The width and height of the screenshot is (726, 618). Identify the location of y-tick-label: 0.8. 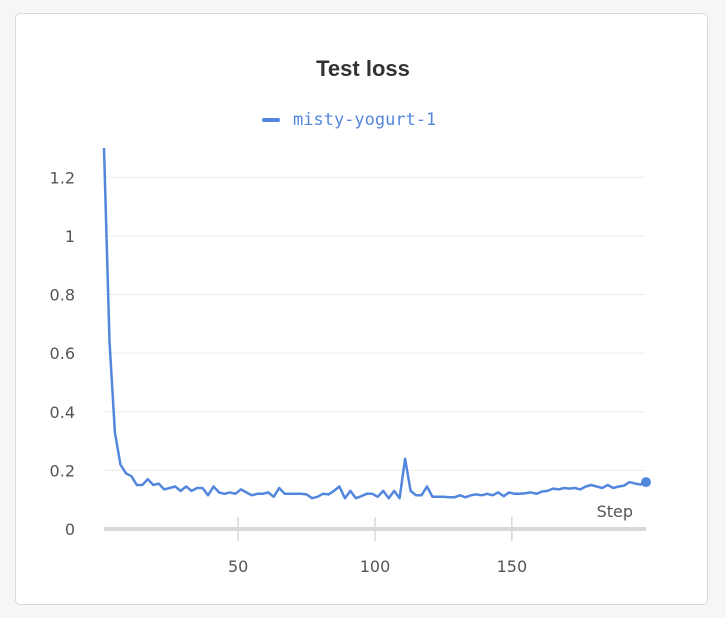
(62, 295).